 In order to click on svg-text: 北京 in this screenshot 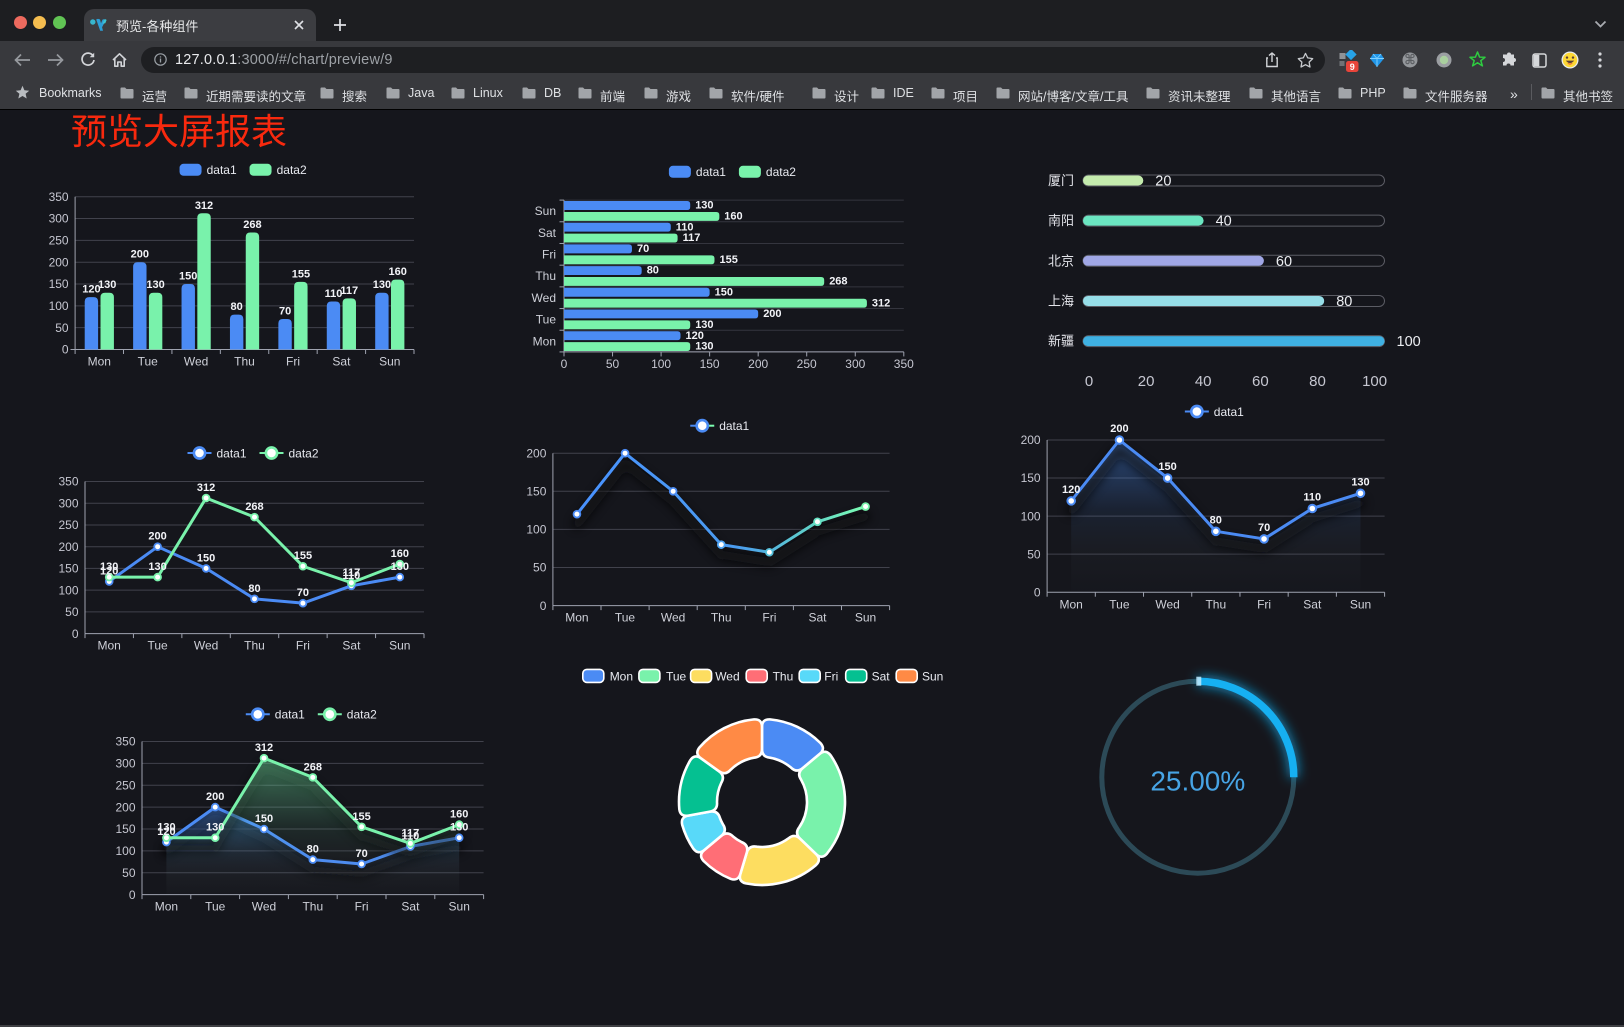, I will do `click(1061, 260)`.